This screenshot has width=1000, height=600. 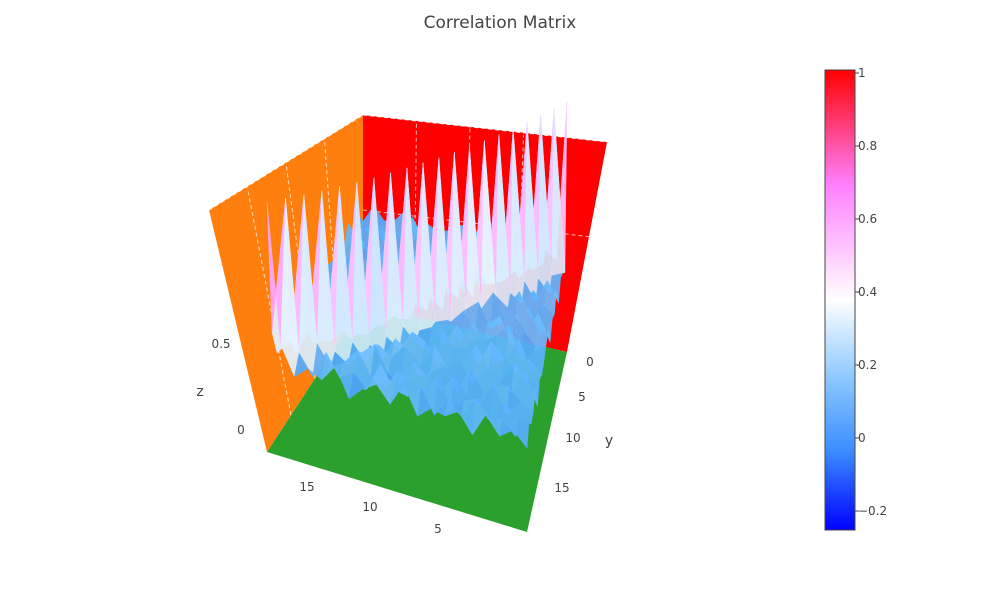 What do you see at coordinates (609, 441) in the screenshot?
I see `y-axis-title: y` at bounding box center [609, 441].